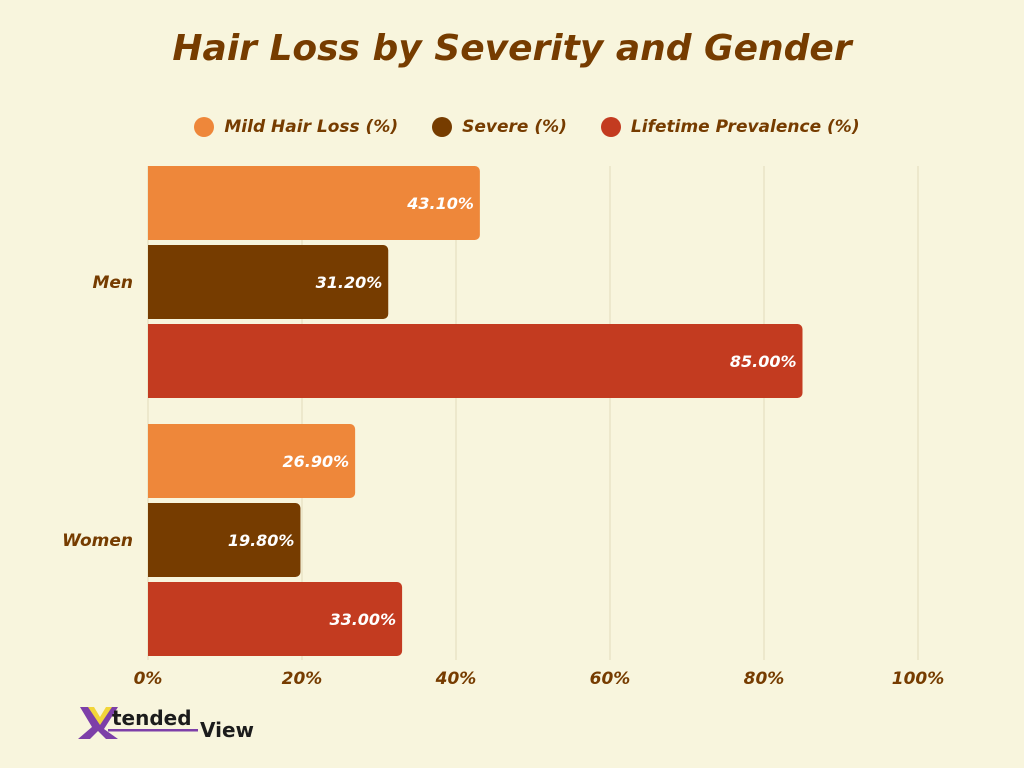 Image resolution: width=1024 pixels, height=768 pixels. Describe the element at coordinates (315, 461) in the screenshot. I see `data-label: 26.90%` at that location.